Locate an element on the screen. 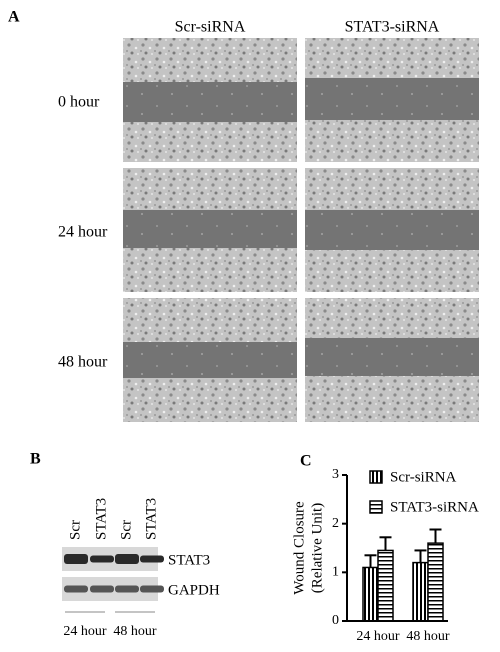  group-label: 48 hour is located at coordinates (135, 631).